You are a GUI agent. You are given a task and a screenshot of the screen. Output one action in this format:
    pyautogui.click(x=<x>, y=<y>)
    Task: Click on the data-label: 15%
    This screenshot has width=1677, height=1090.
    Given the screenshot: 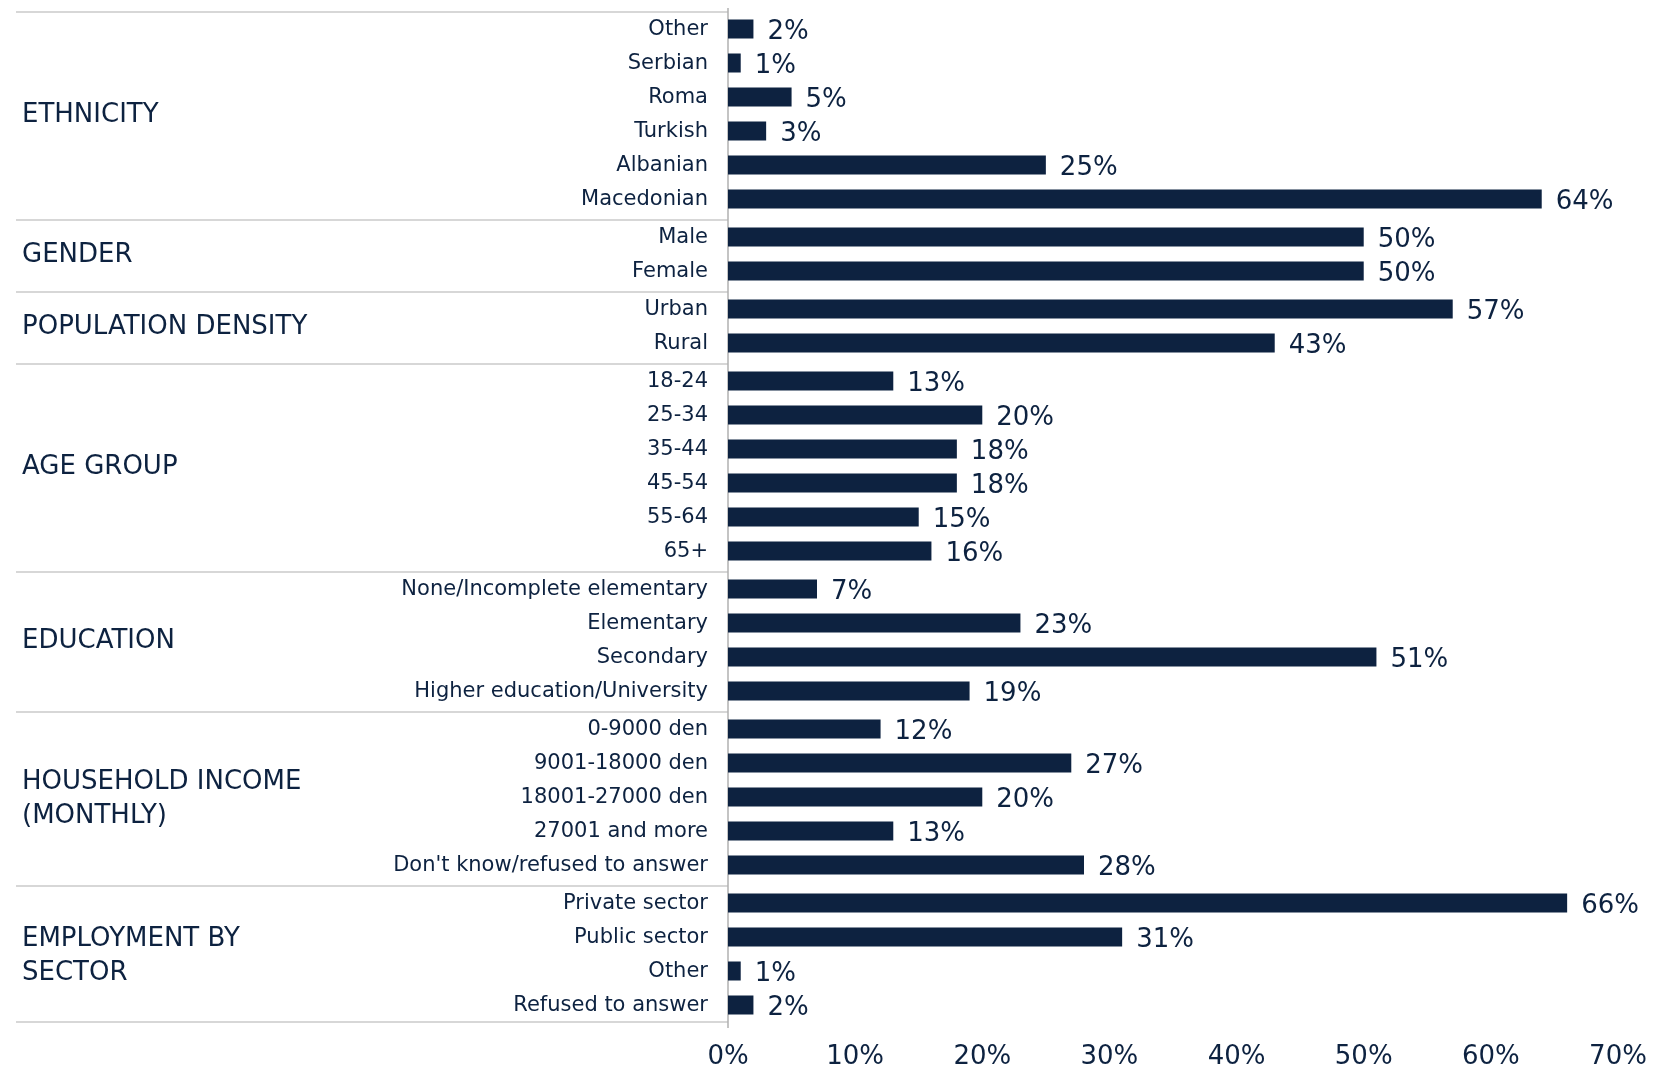 What is the action you would take?
    pyautogui.click(x=961, y=517)
    